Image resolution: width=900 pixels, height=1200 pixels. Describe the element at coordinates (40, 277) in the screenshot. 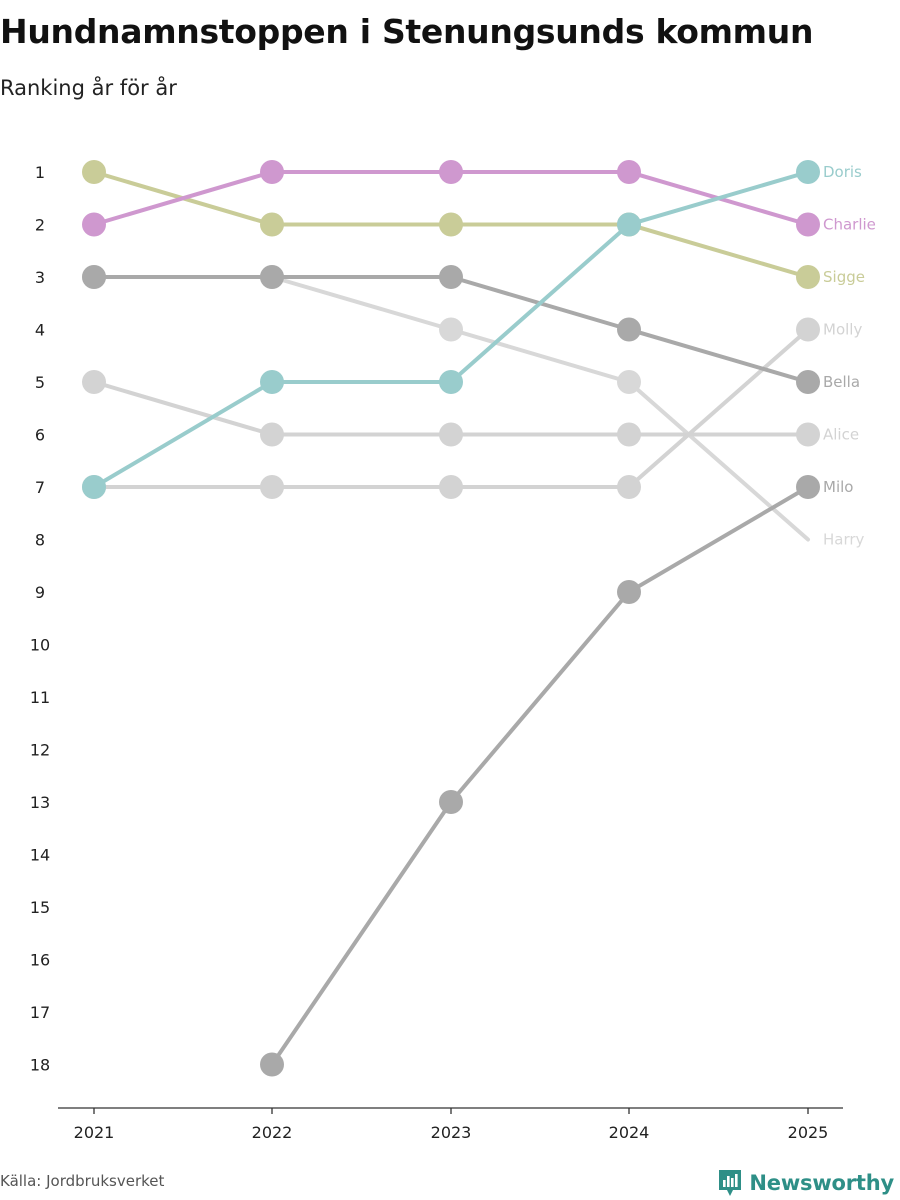

I see `y-tick-label: 3` at that location.